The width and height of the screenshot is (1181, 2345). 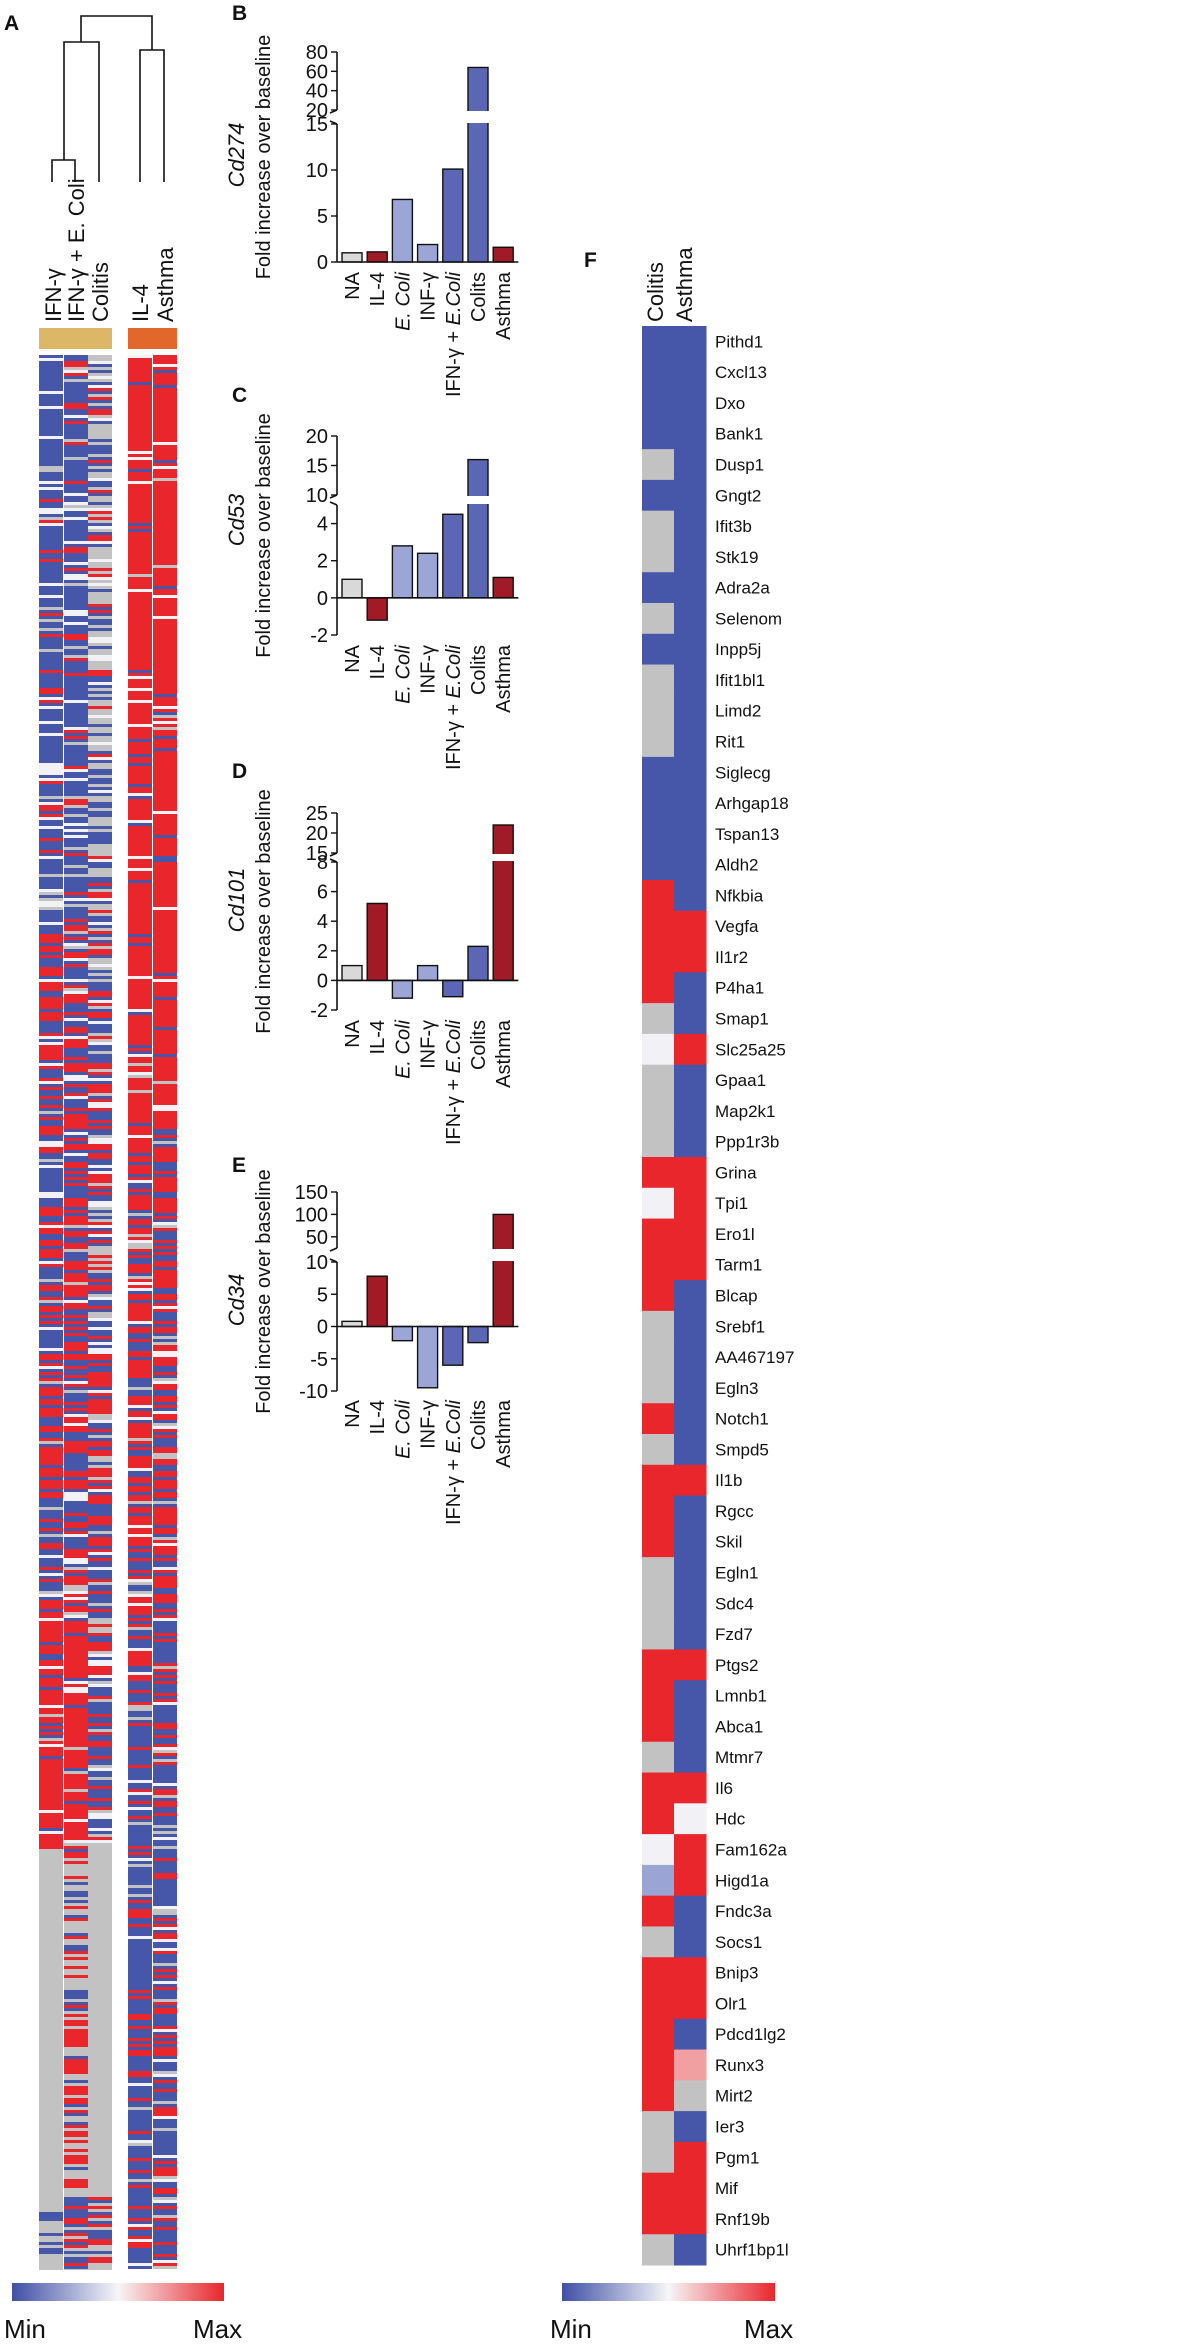 I want to click on column-label-il4: IL-4, so click(x=140, y=303).